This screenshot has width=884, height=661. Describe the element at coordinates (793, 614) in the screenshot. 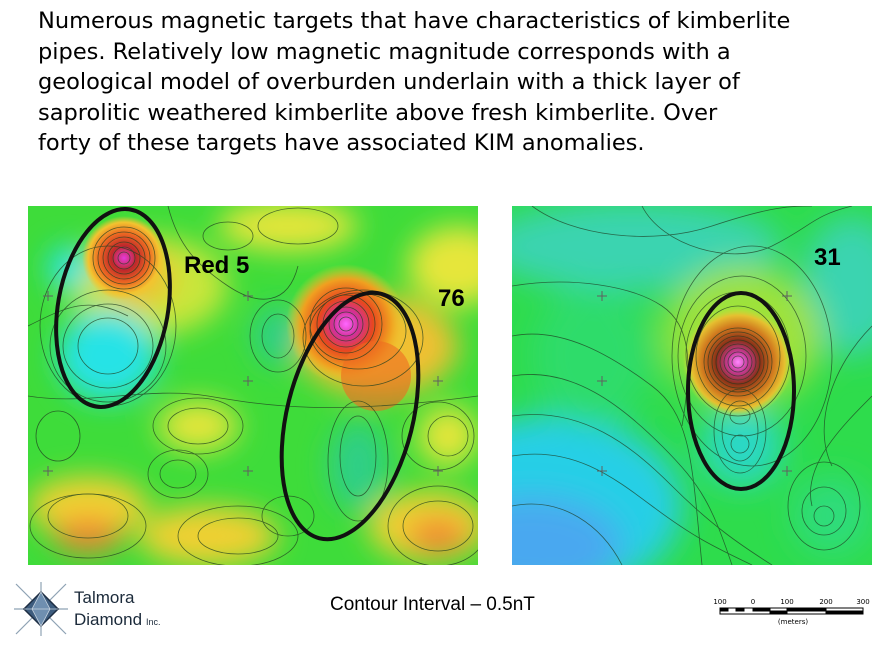

I see `scale-bar: 100 0 100 200 300 (meters)` at that location.